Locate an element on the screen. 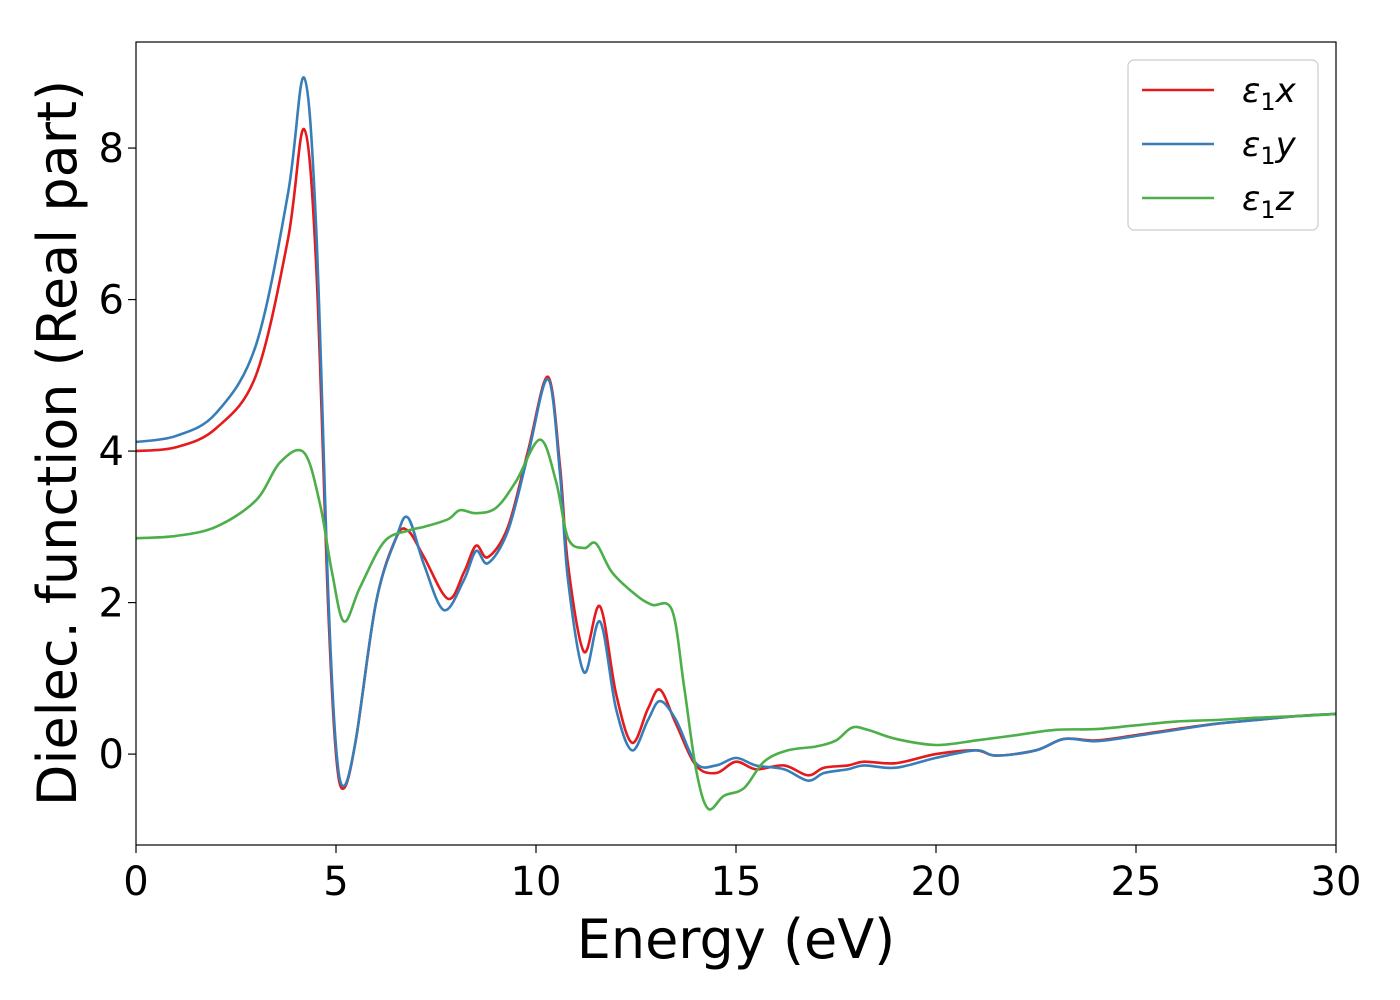 This screenshot has height=1000, width=1400. x-tick-label: 15 is located at coordinates (736, 882).